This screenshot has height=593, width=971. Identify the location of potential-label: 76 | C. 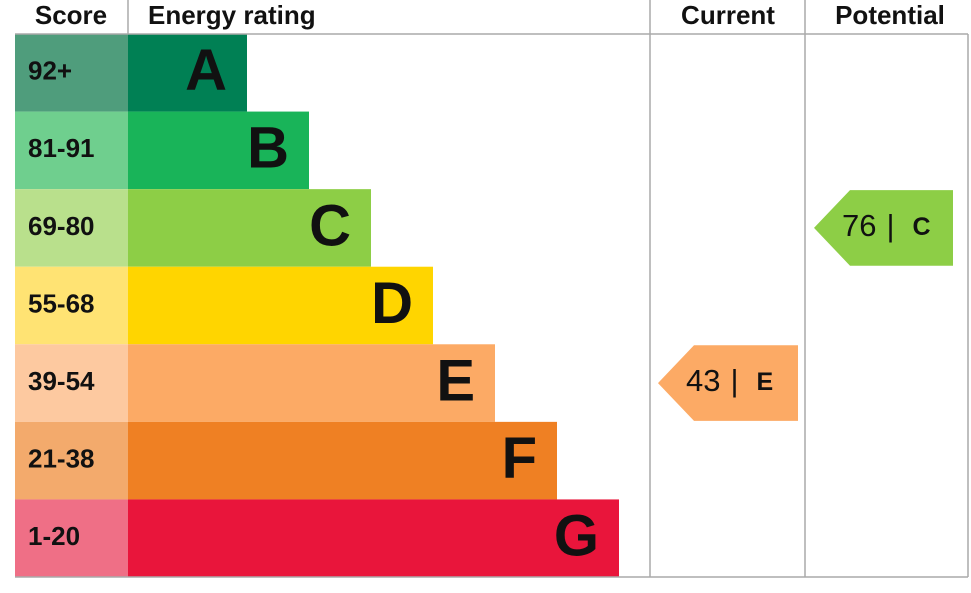
(886, 225).